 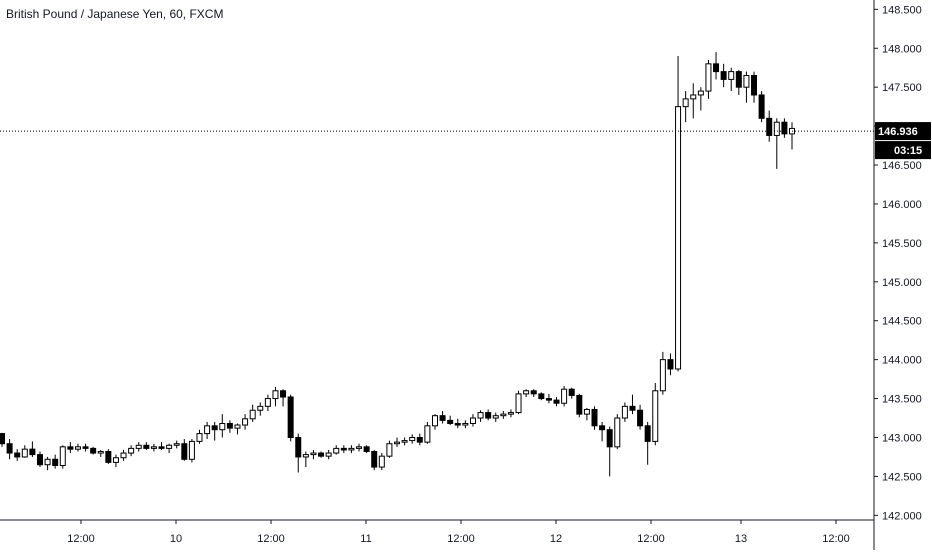 I want to click on y-tick-label: 142.000, so click(x=902, y=516).